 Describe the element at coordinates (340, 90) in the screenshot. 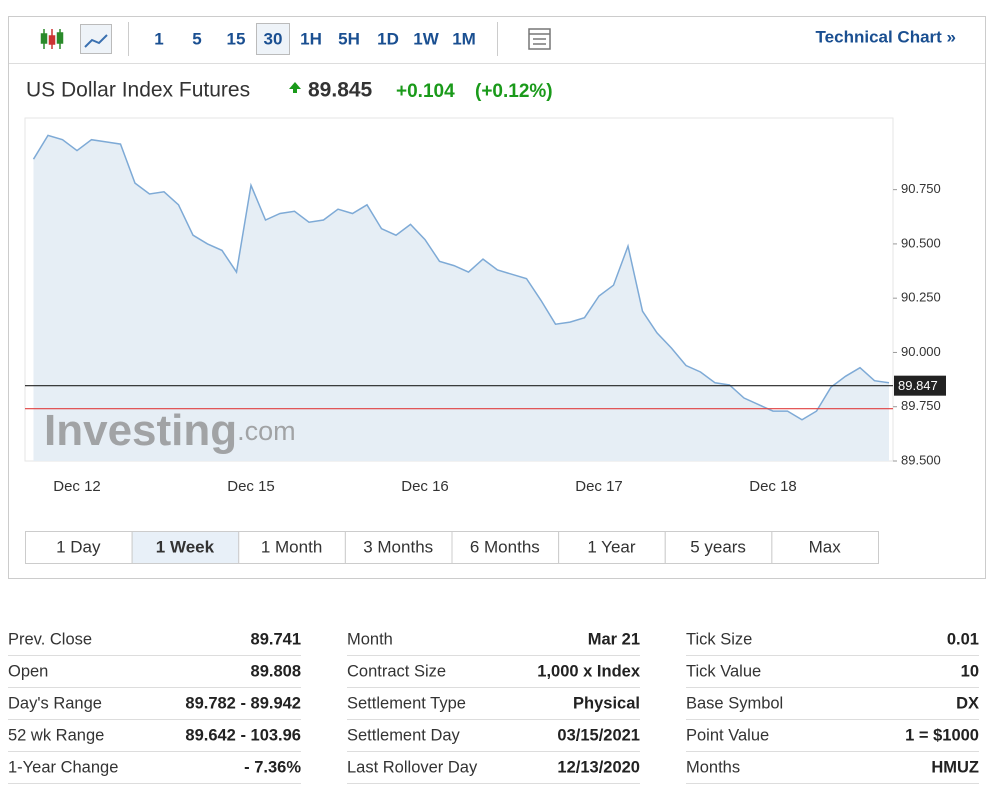

I see `price: 89.845` at that location.